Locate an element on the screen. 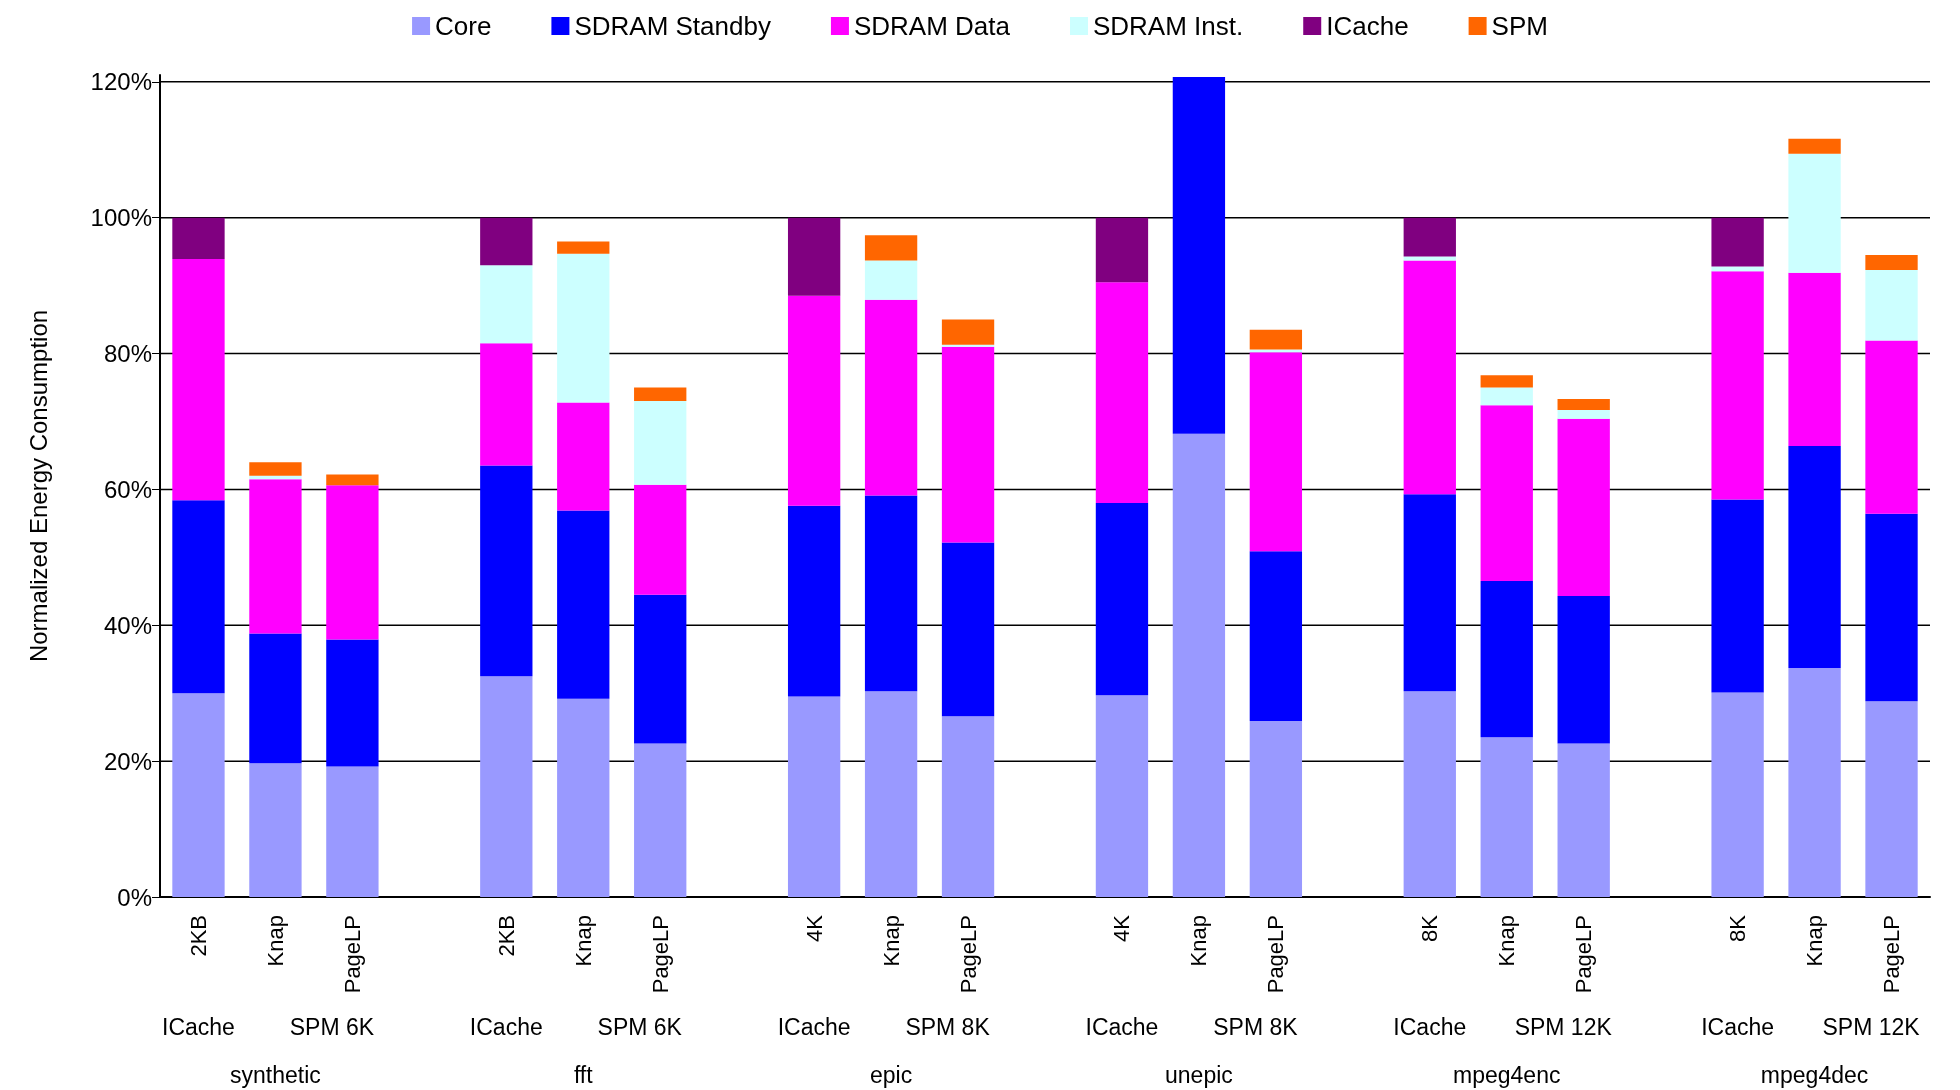 Image resolution: width=1960 pixels, height=1090 pixels. legend-label: SDRAM Data is located at coordinates (932, 26).